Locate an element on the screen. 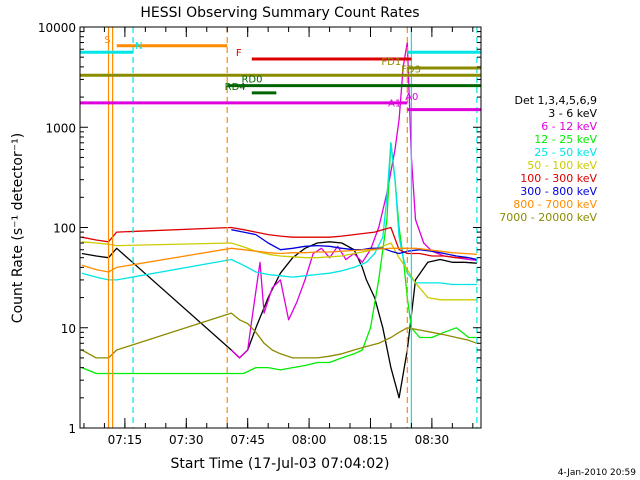 The image size is (640, 480). y-axis-label: Count Rate (s⁻¹ detector⁻¹) is located at coordinates (18, 228).